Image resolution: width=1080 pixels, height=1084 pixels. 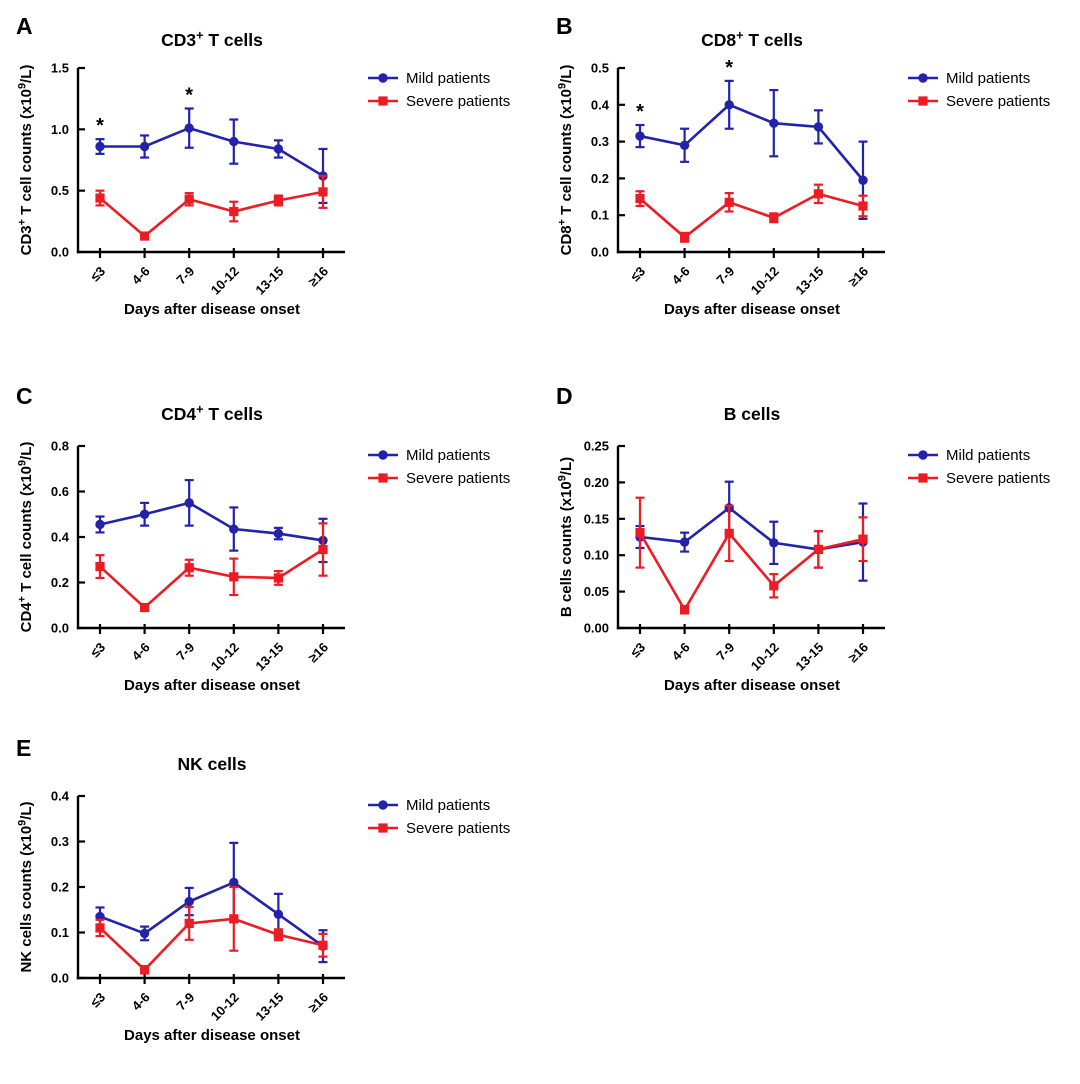 I want to click on chart-title: NK cells, so click(x=211, y=764).